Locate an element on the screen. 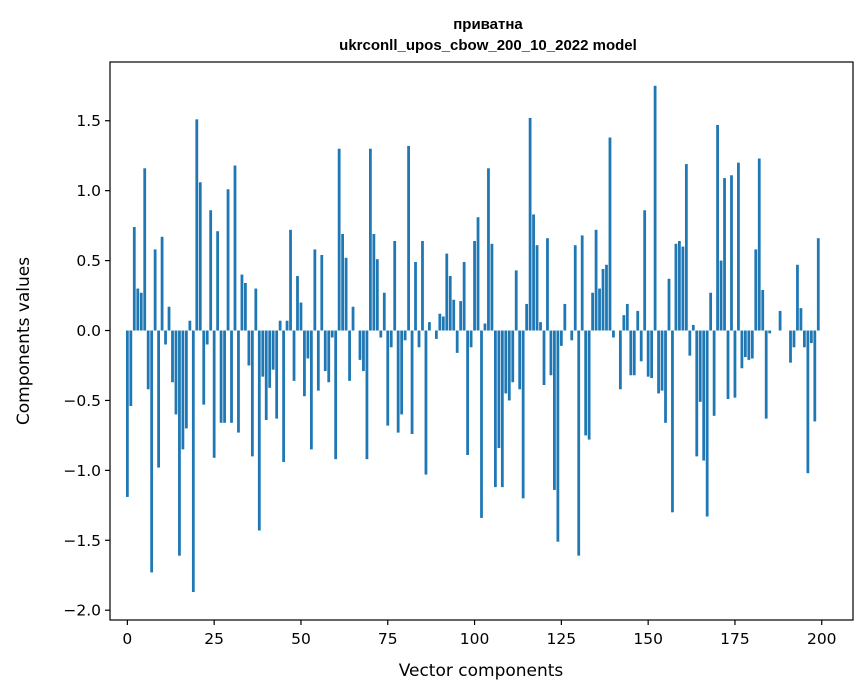 This screenshot has width=867, height=696. y-tick-label: −1.5 is located at coordinates (82, 541).